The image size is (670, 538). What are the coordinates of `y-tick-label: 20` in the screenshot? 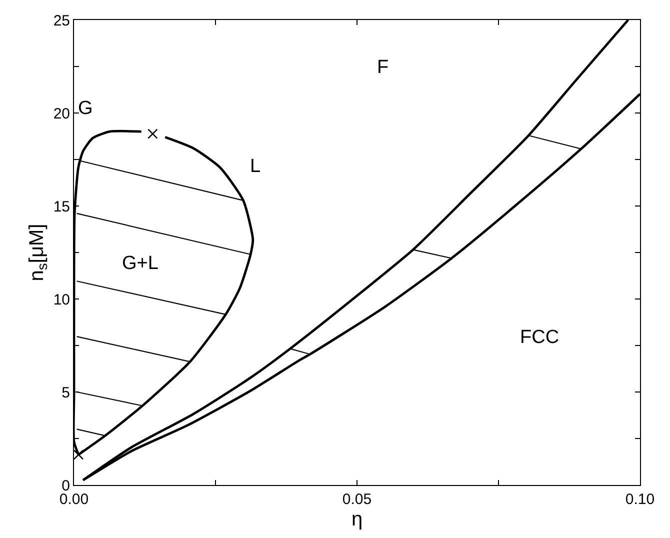 It's located at (61, 113).